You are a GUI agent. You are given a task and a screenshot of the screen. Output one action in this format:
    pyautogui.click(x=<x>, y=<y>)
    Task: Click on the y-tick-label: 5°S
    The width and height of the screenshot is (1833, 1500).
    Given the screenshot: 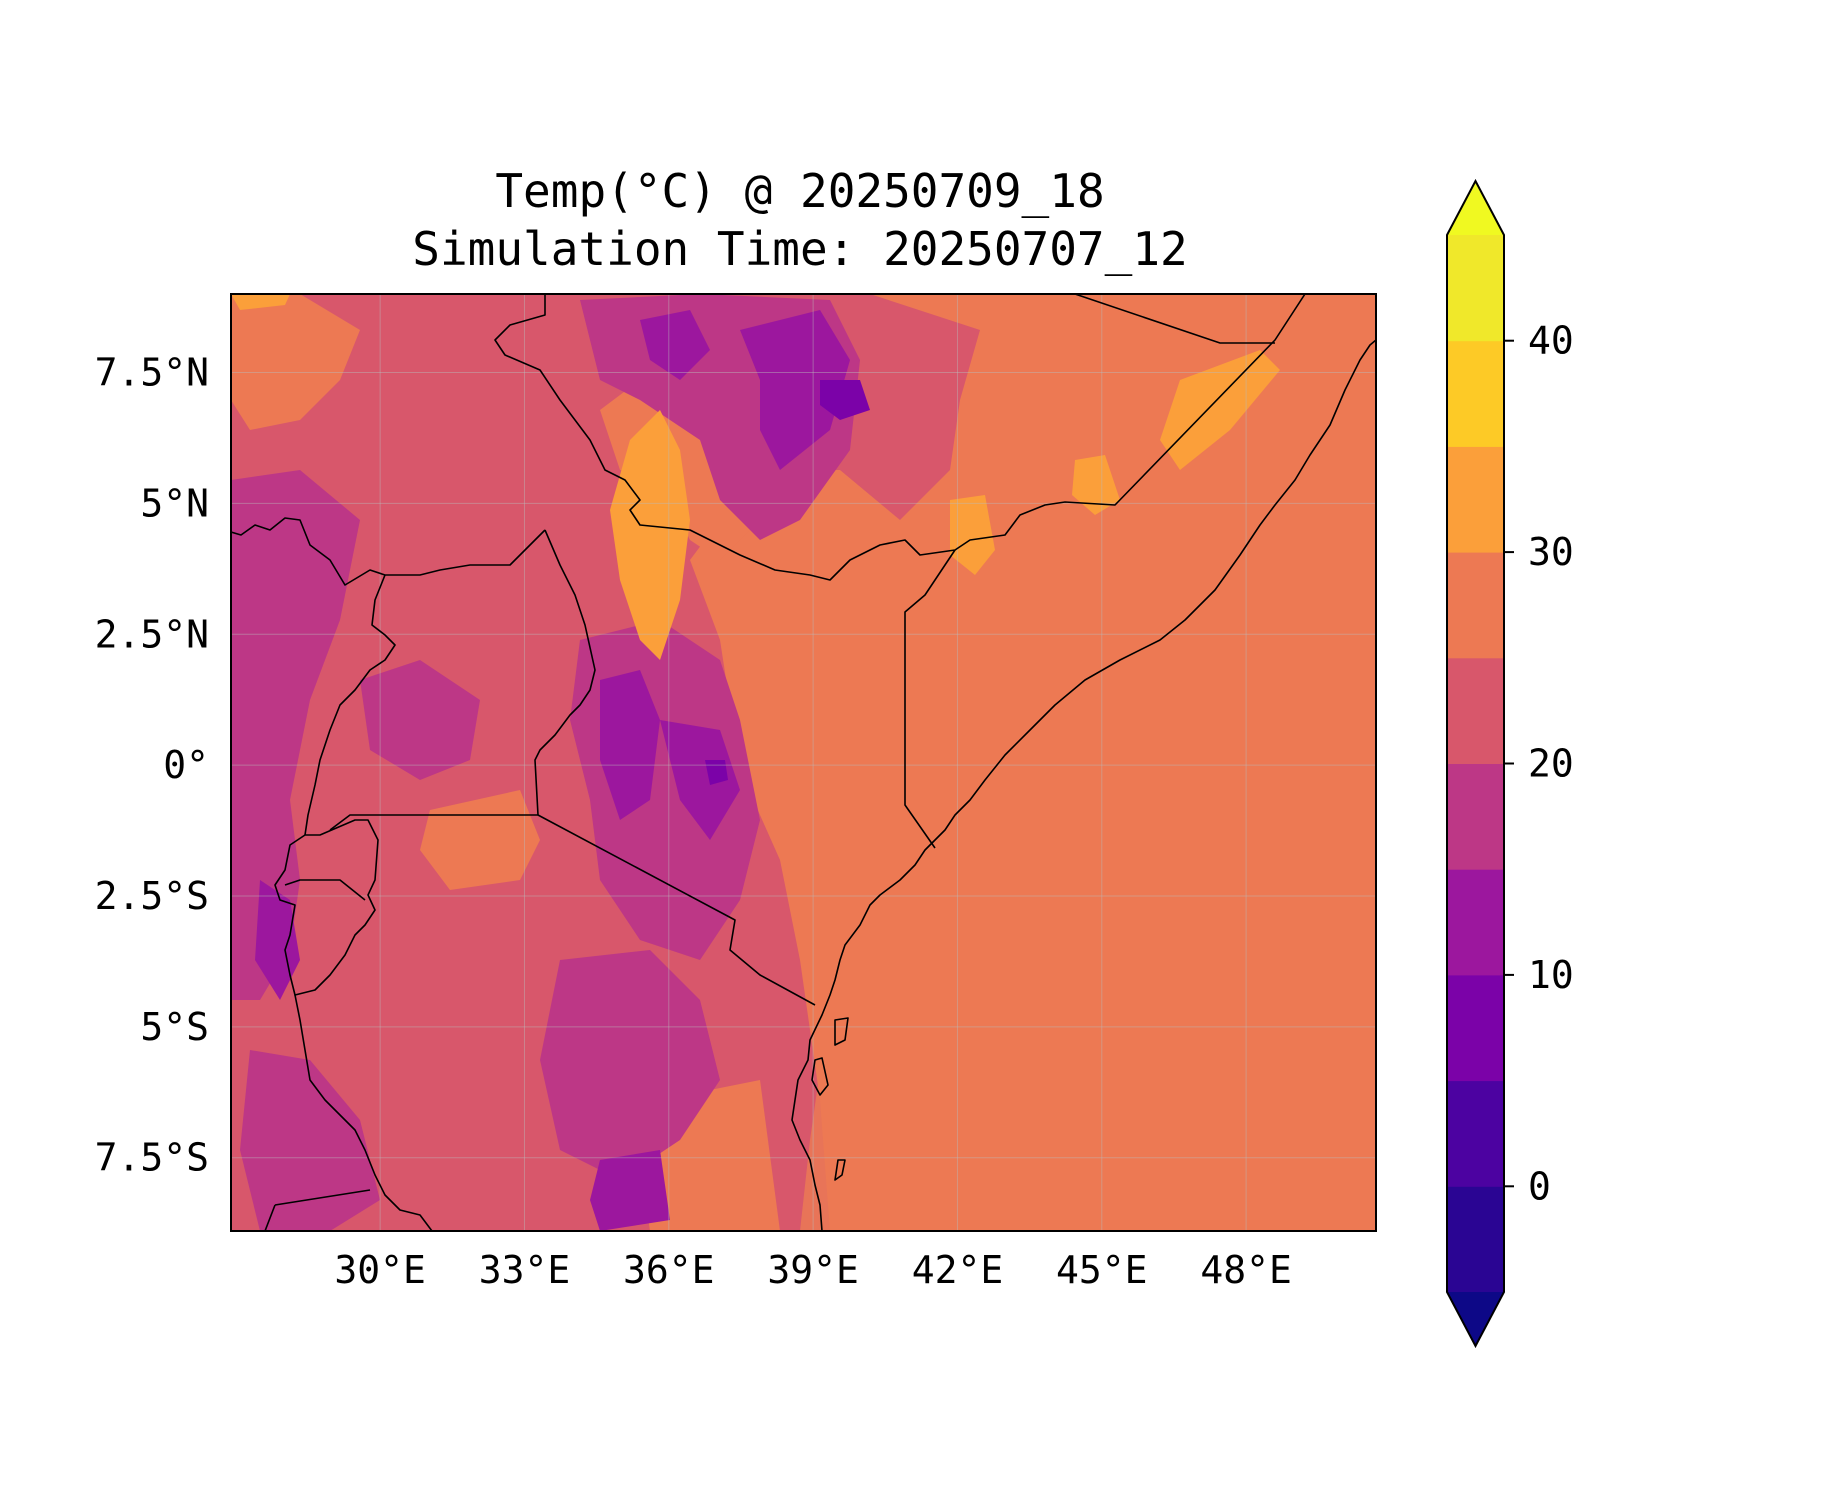 What is the action you would take?
    pyautogui.click(x=174, y=1027)
    